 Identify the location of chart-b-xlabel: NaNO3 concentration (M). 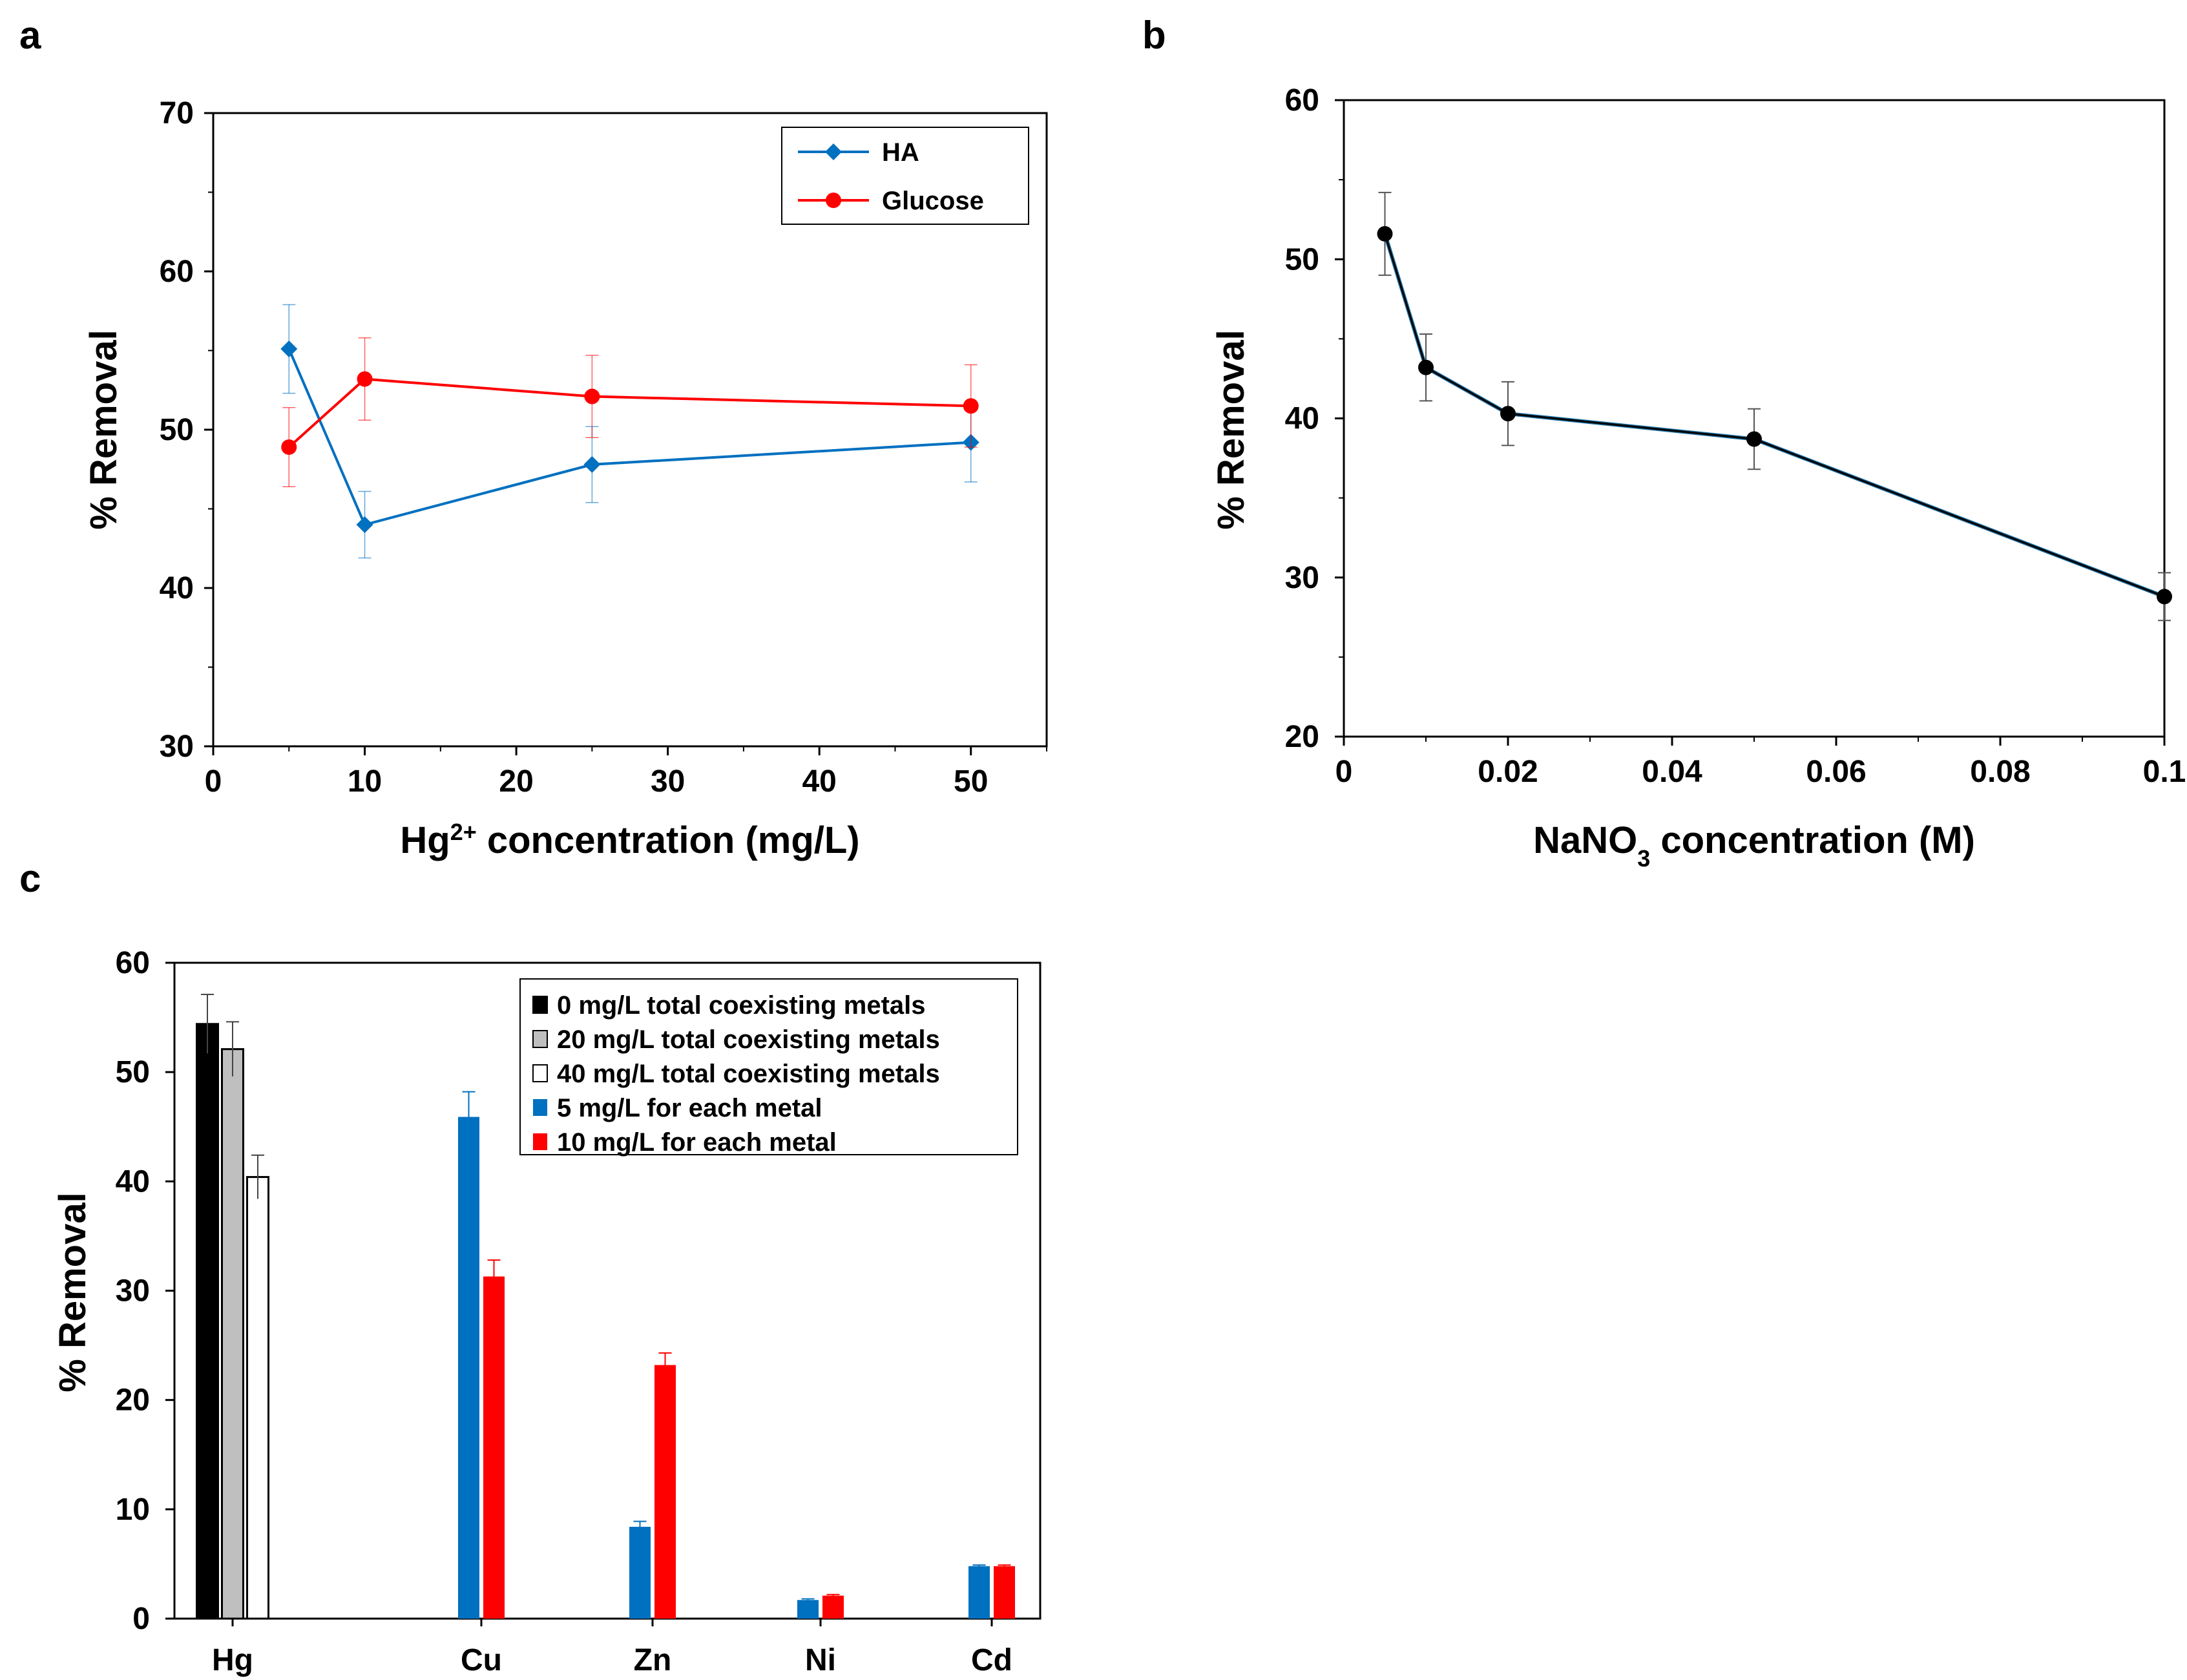
(1754, 846).